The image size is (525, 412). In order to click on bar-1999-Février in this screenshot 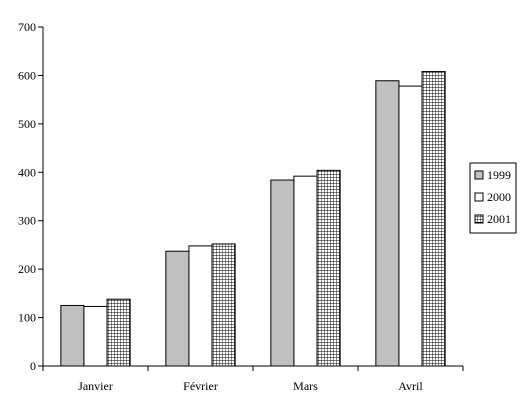, I will do `click(177, 308)`.